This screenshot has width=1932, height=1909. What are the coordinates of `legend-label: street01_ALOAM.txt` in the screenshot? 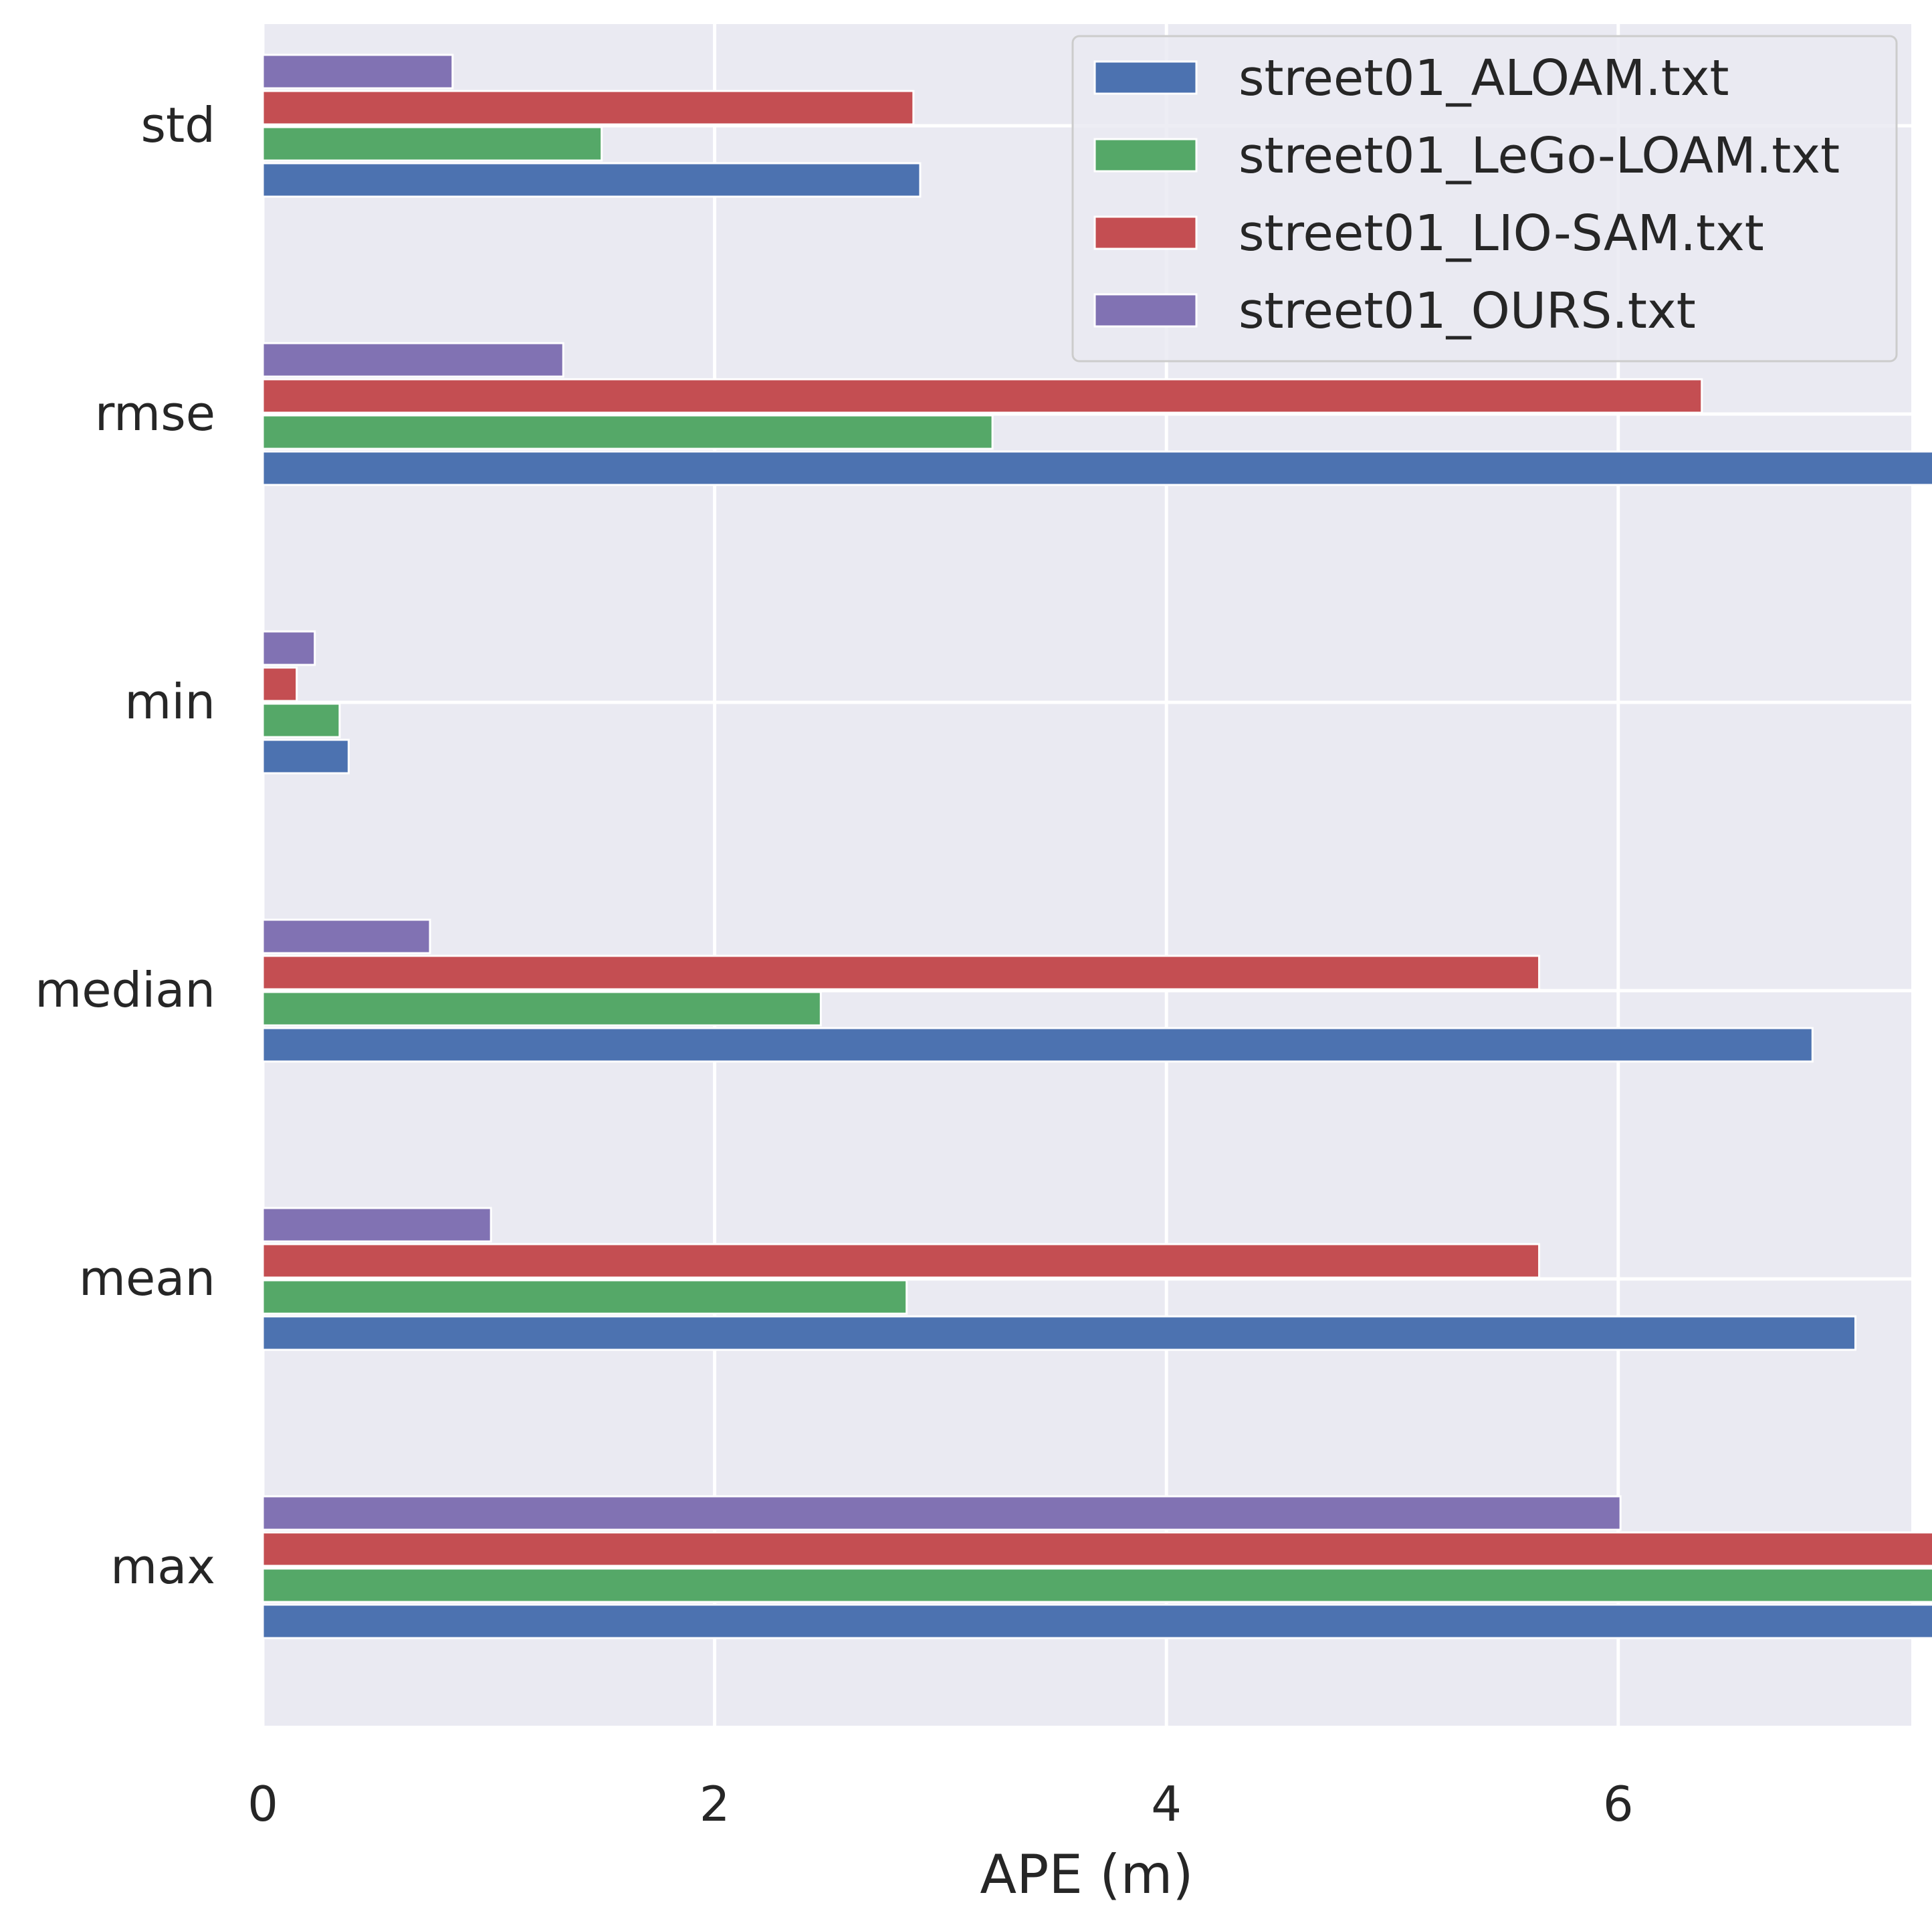 It's located at (1484, 78).